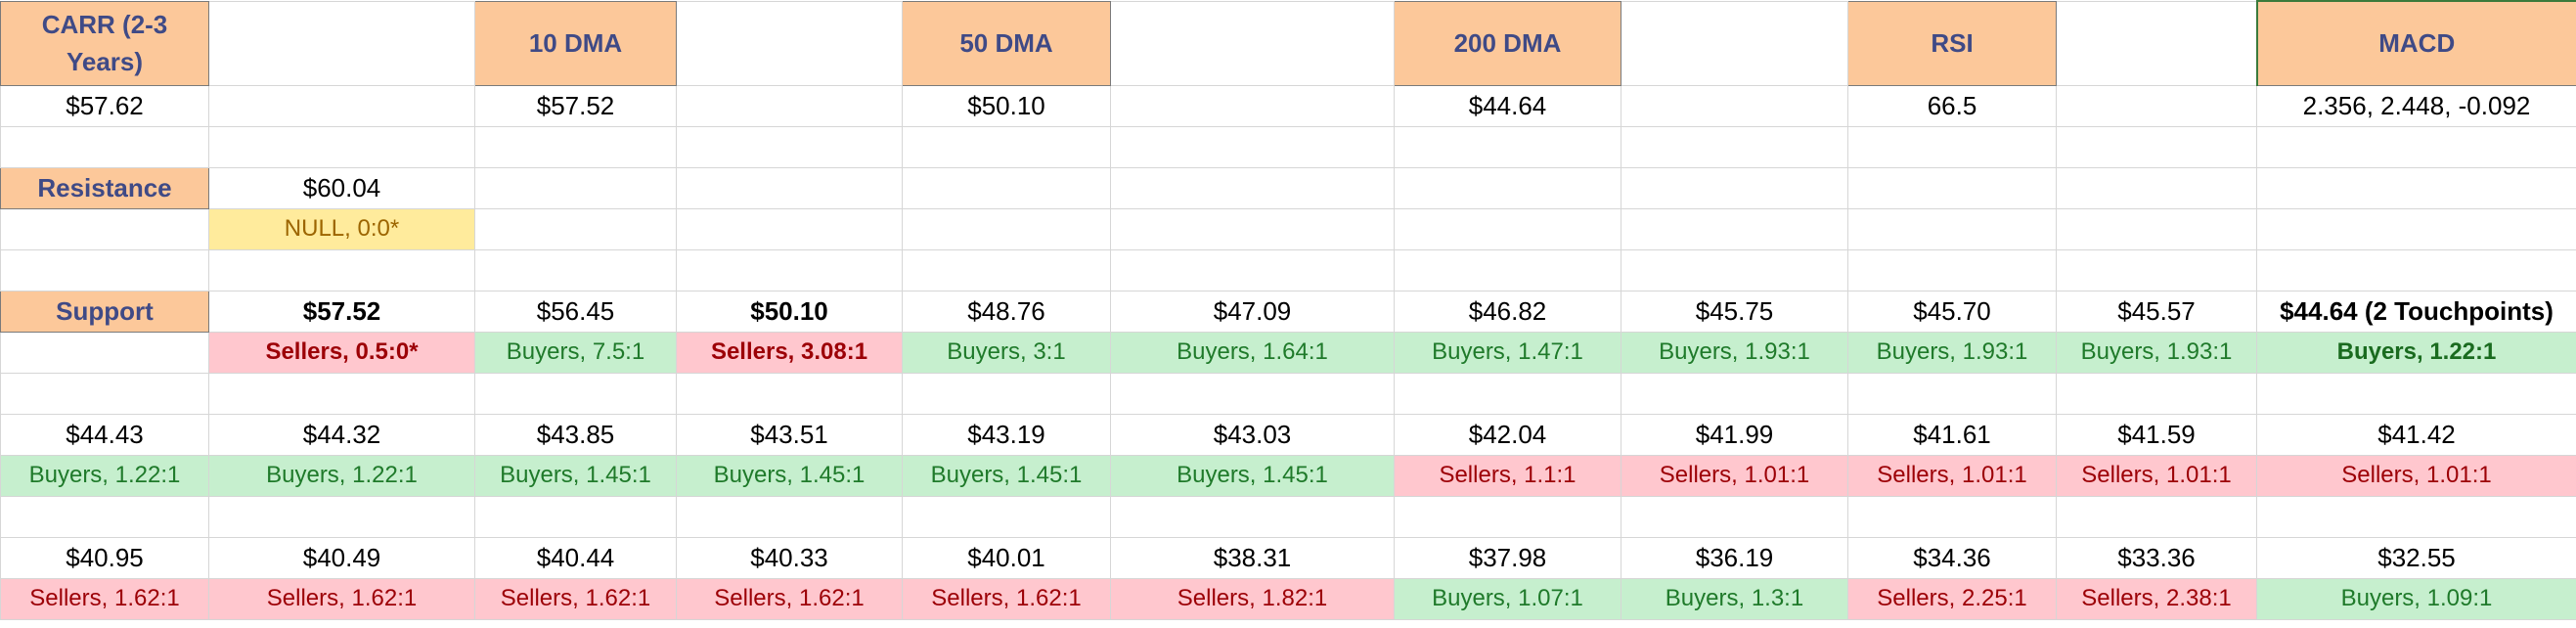 This screenshot has height=628, width=2576. What do you see at coordinates (341, 435) in the screenshot?
I see `support-price: $44.32` at bounding box center [341, 435].